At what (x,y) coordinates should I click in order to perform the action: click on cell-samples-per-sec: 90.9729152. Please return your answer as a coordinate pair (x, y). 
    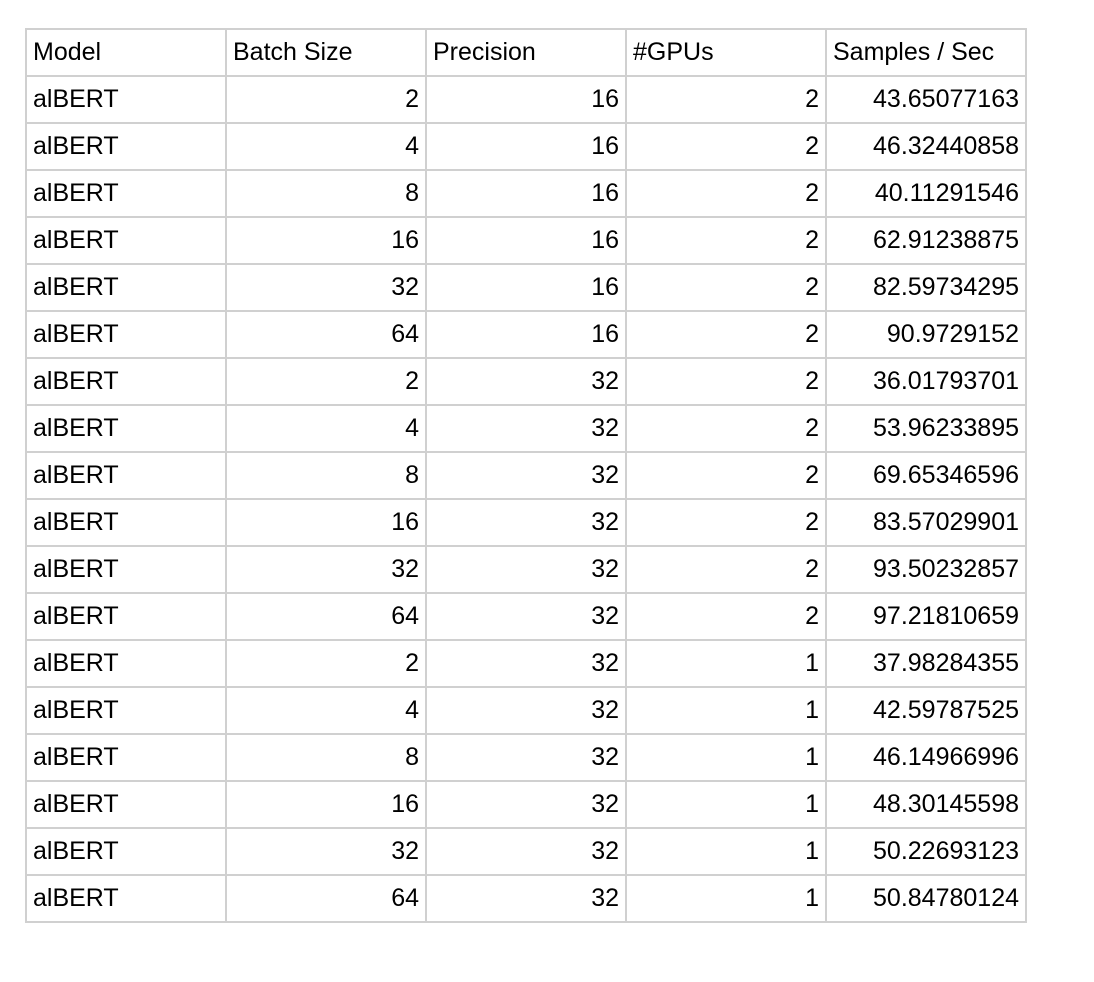
    Looking at the image, I should click on (926, 334).